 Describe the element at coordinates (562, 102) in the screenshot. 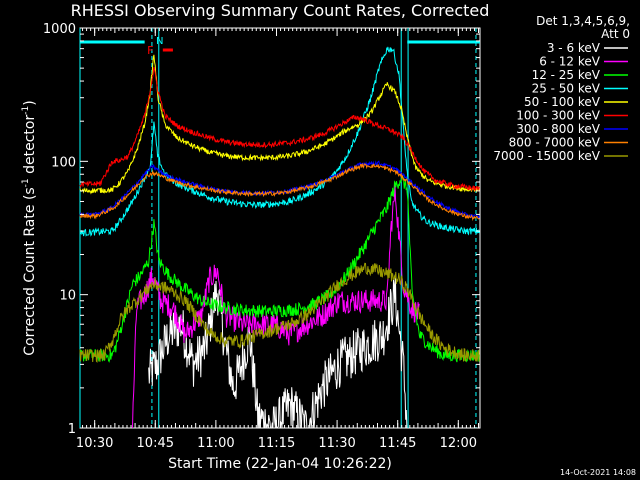

I see `legend-label: 50 - 100 keV` at that location.